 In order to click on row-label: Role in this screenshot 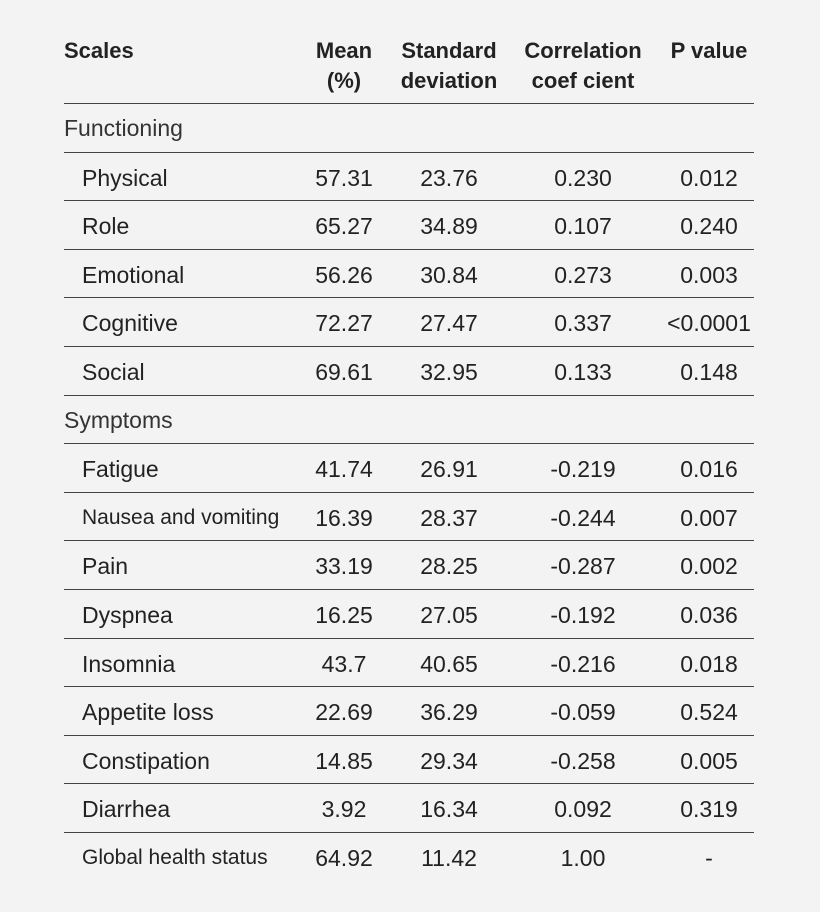, I will do `click(106, 226)`.